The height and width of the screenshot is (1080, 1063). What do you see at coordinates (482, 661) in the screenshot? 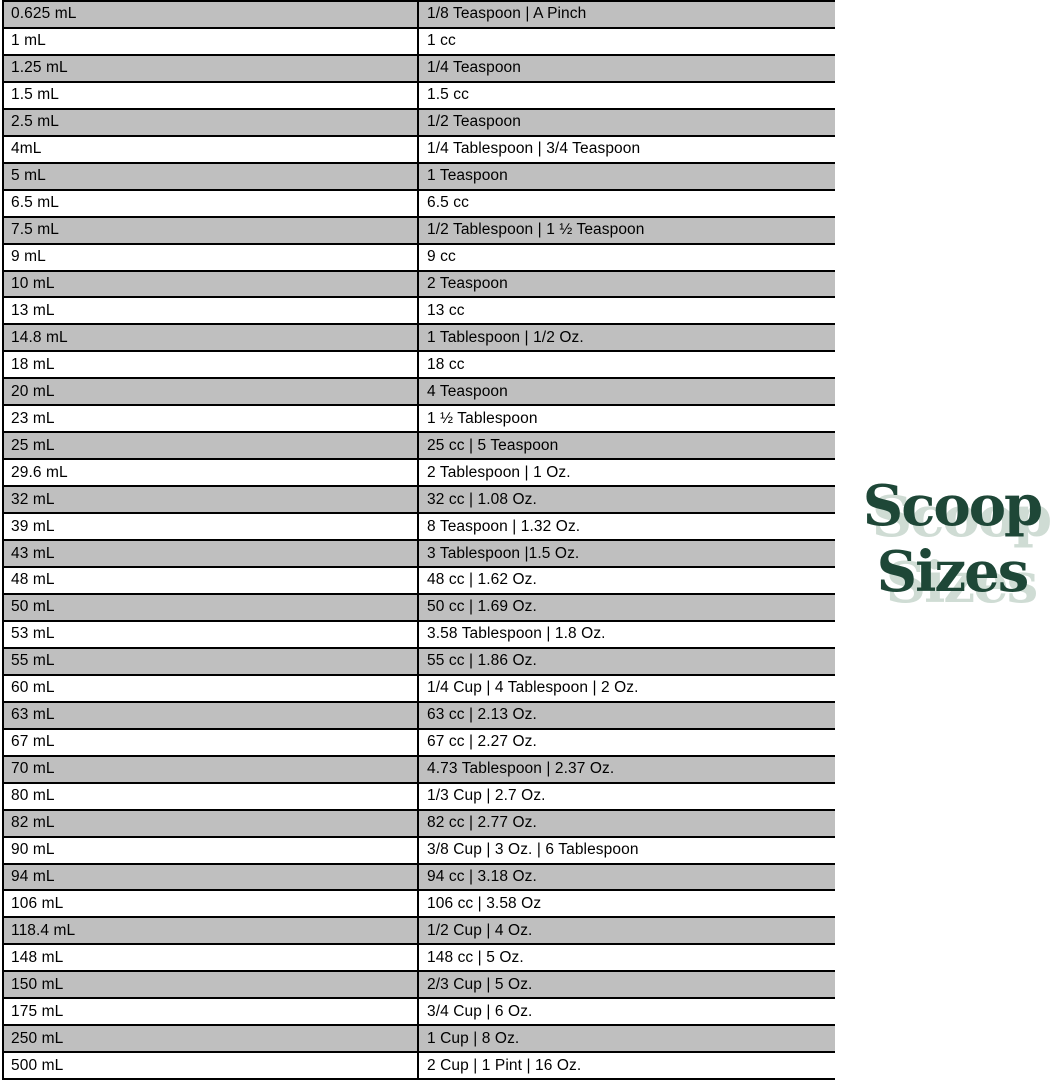
I see `cell-equivalent: 55 cc | 1.86 Oz.` at bounding box center [482, 661].